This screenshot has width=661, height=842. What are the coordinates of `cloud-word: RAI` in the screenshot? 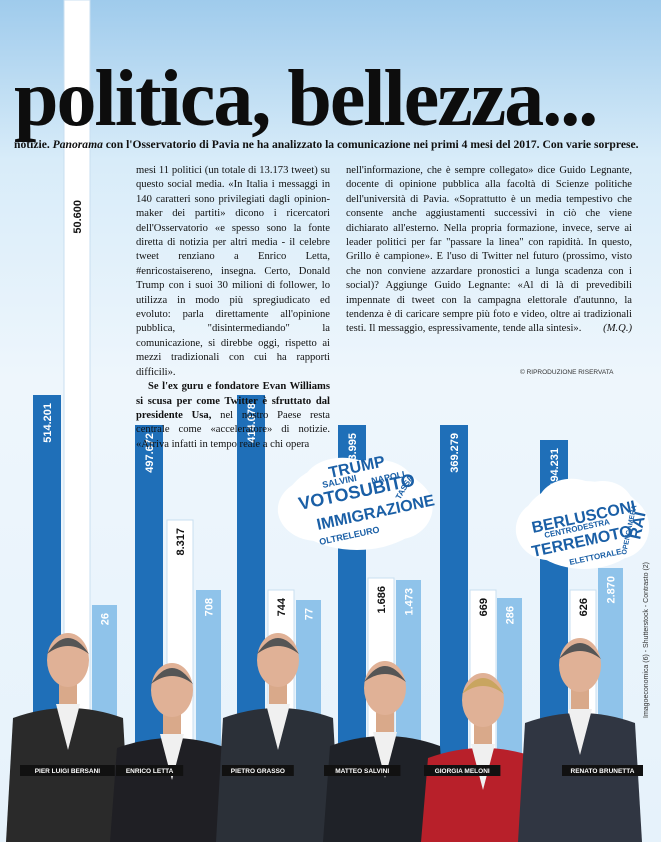 It's located at (638, 525).